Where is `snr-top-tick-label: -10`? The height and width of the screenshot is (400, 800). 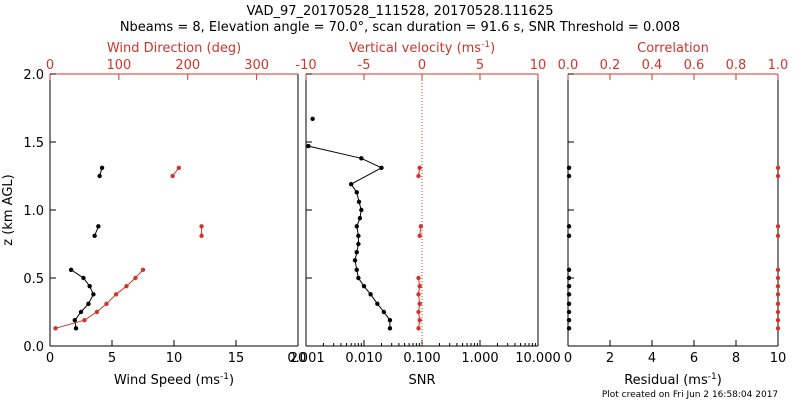
snr-top-tick-label: -10 is located at coordinates (305, 65).